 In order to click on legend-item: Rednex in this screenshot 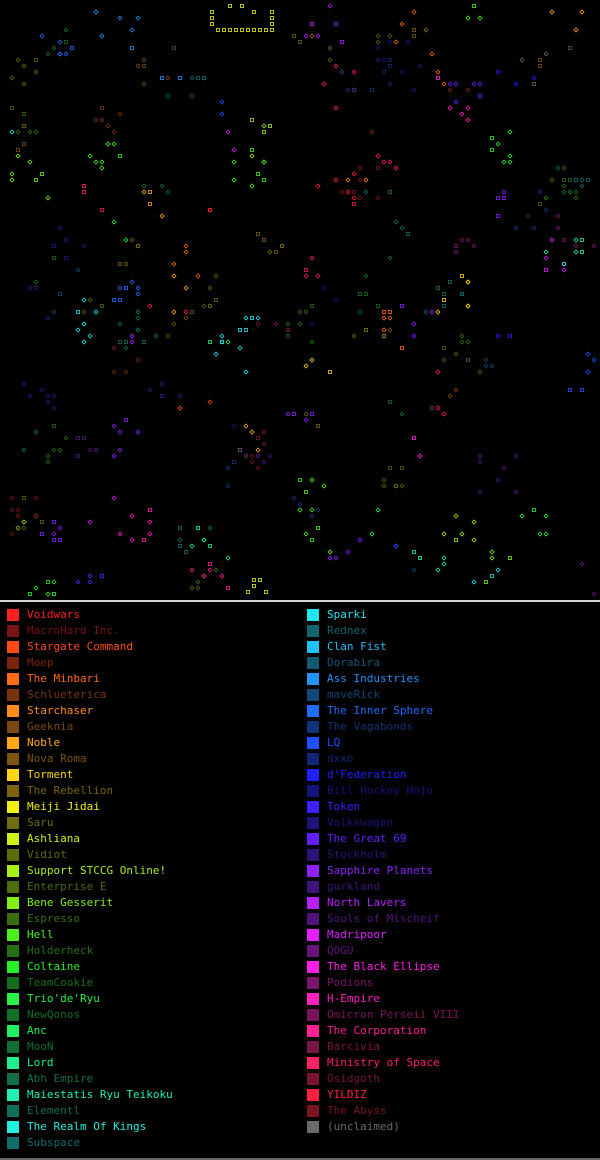, I will do `click(453, 631)`.